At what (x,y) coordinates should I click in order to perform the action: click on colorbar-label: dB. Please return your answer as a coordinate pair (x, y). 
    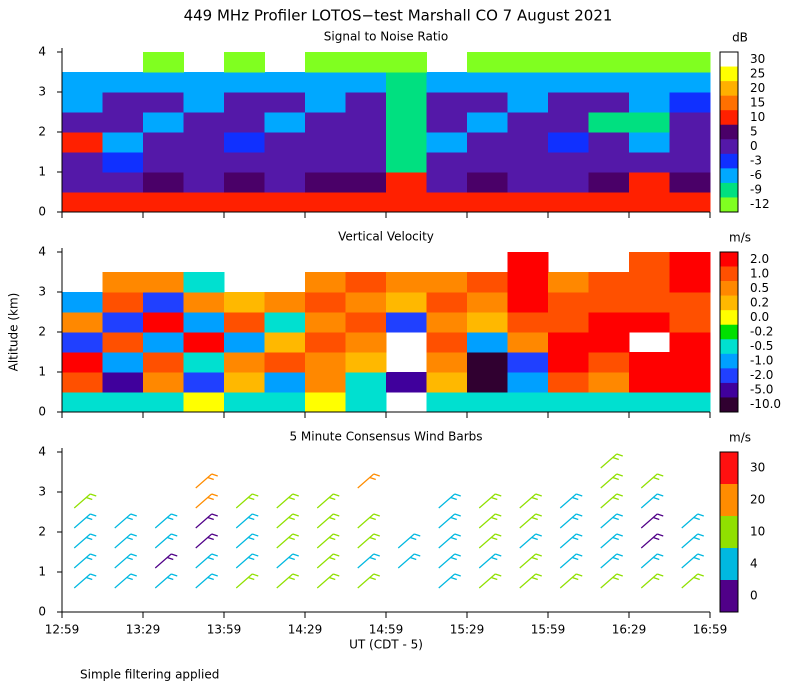
    Looking at the image, I should click on (740, 38).